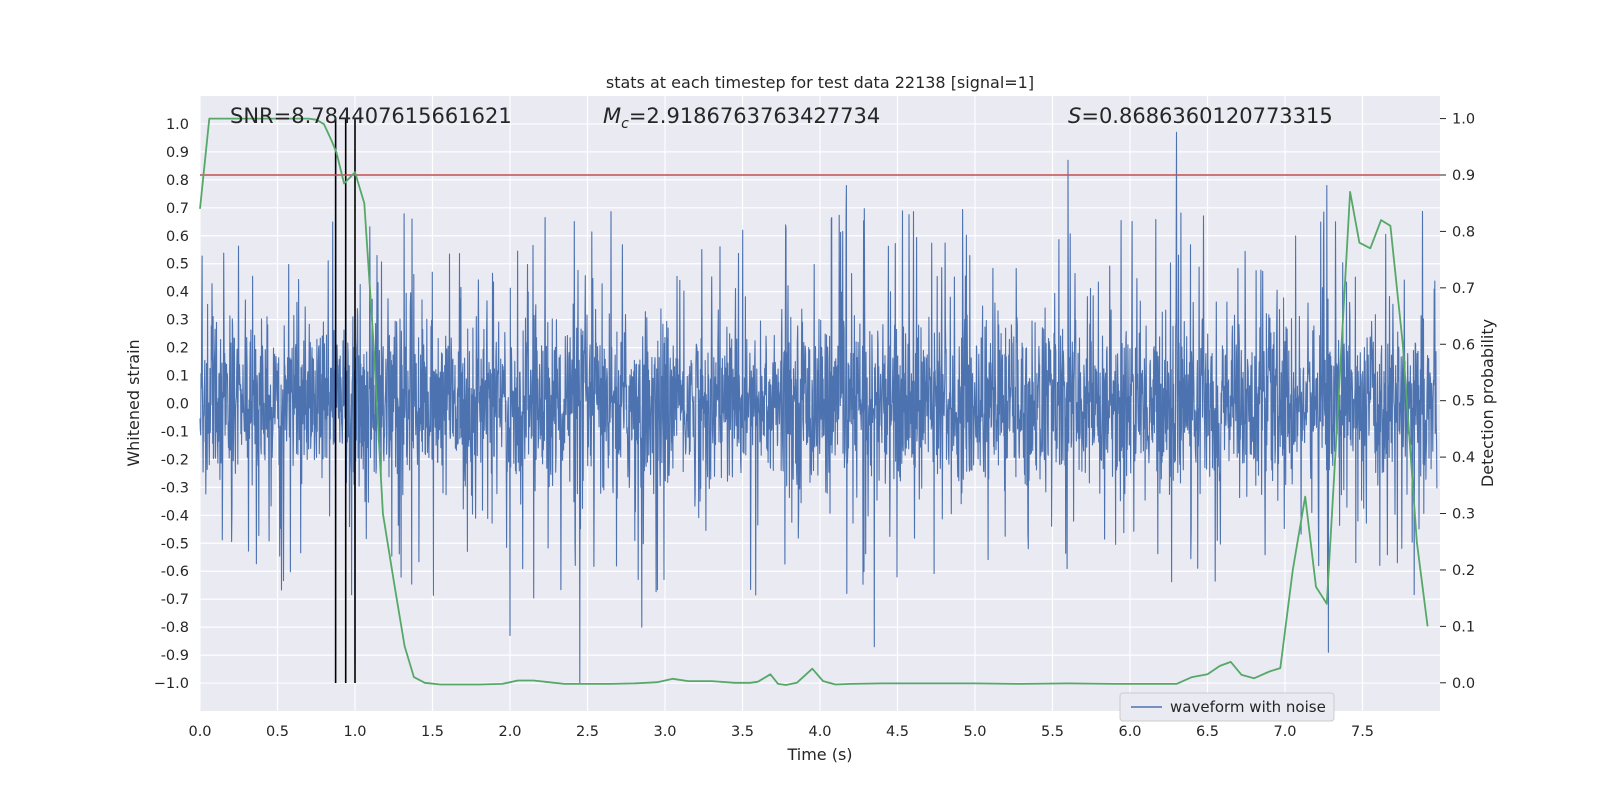  Describe the element at coordinates (1463, 402) in the screenshot. I see `y2-tick-label: 0.5` at that location.